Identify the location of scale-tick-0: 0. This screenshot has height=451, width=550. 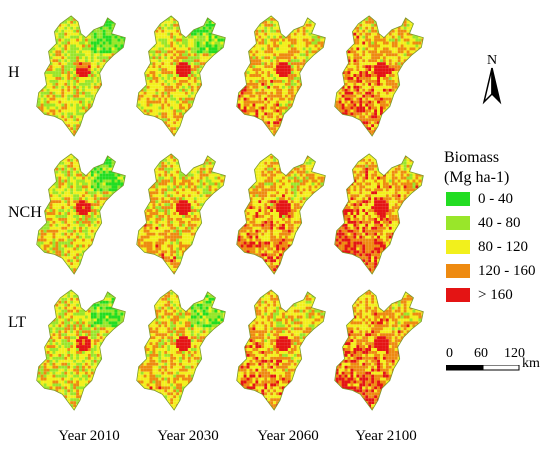
(449, 353).